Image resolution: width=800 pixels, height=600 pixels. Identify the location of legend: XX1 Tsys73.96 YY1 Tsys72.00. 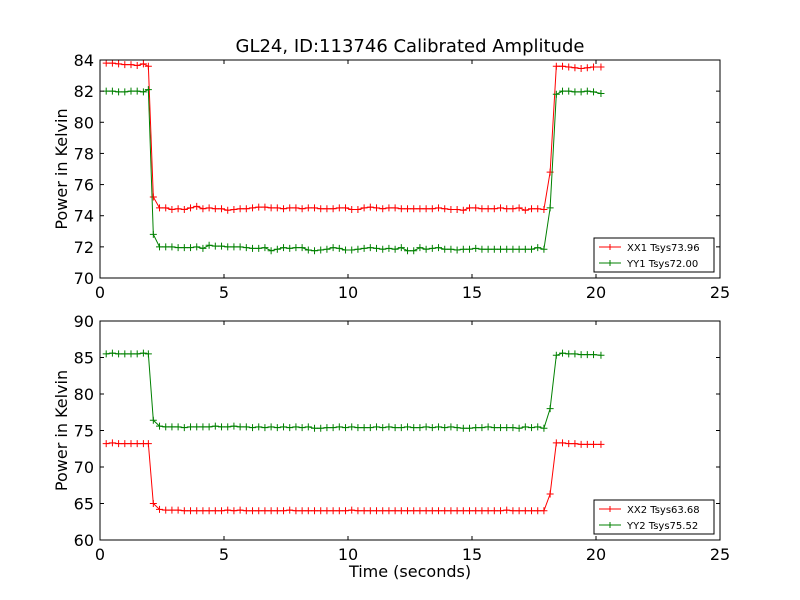
(654, 255).